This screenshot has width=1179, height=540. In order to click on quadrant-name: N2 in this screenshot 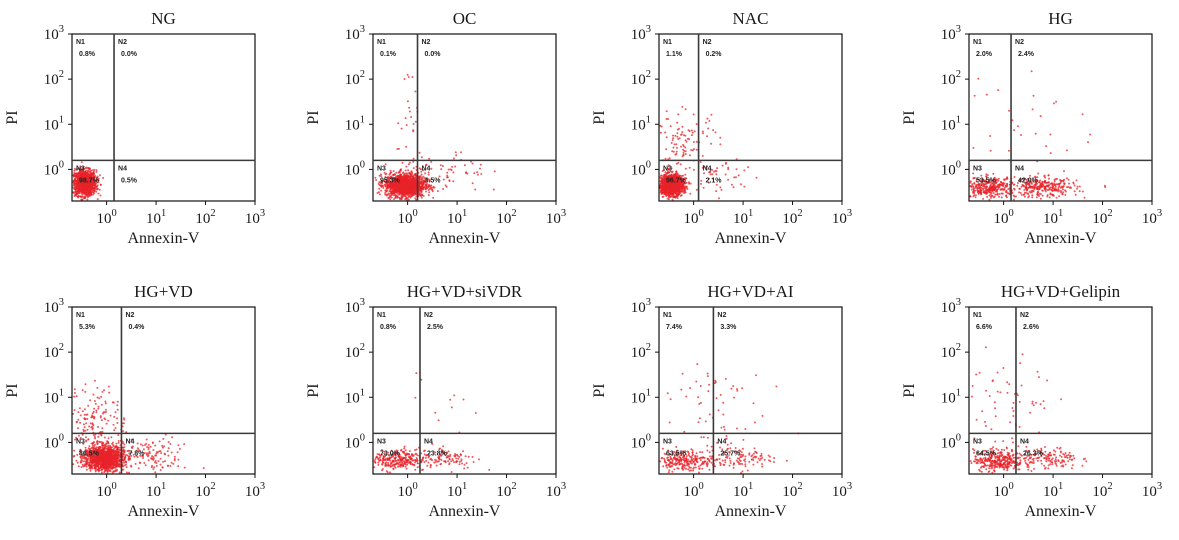, I will do `click(122, 42)`.